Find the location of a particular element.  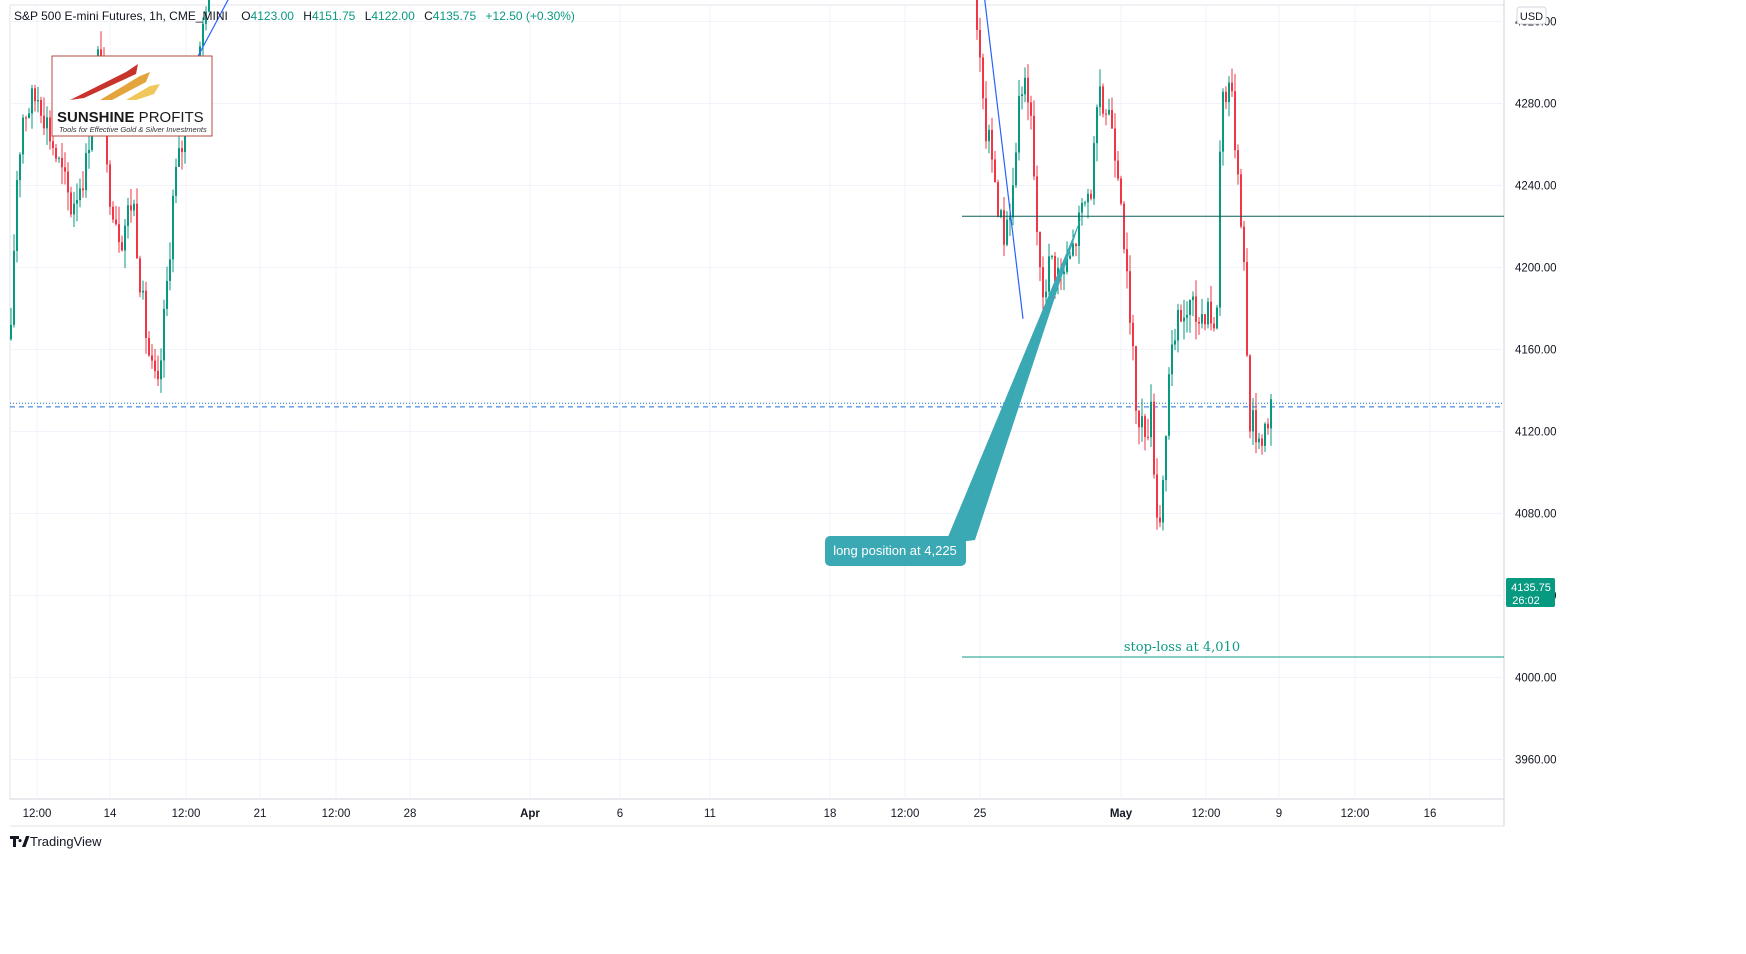

open-value: 4123.00 is located at coordinates (273, 16).